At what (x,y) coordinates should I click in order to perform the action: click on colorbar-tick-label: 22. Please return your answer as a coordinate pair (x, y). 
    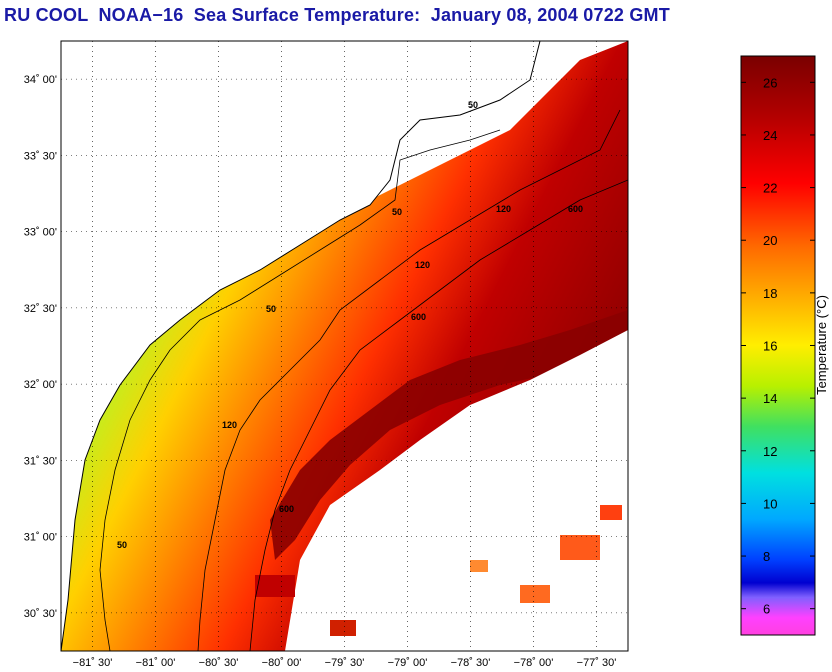
    Looking at the image, I should click on (770, 188).